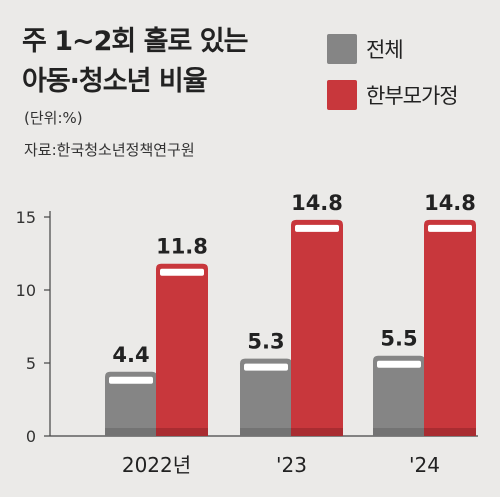  Describe the element at coordinates (109, 150) in the screenshot. I see `source-label: 자료:한국청소년정책연구원` at that location.